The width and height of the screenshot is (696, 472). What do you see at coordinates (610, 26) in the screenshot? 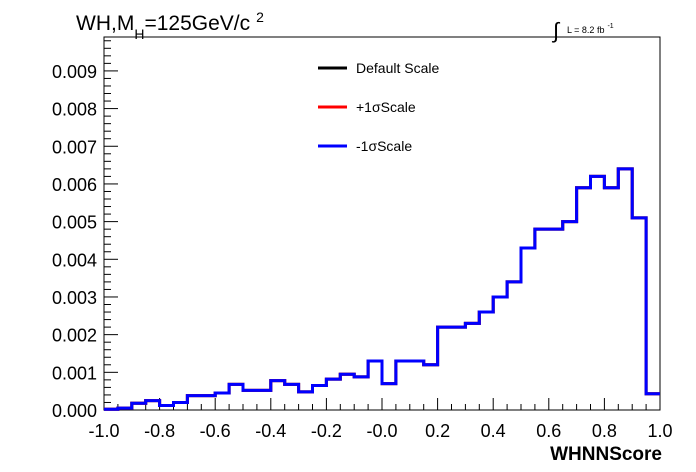
I see `luminosity-superscript: -1` at bounding box center [610, 26].